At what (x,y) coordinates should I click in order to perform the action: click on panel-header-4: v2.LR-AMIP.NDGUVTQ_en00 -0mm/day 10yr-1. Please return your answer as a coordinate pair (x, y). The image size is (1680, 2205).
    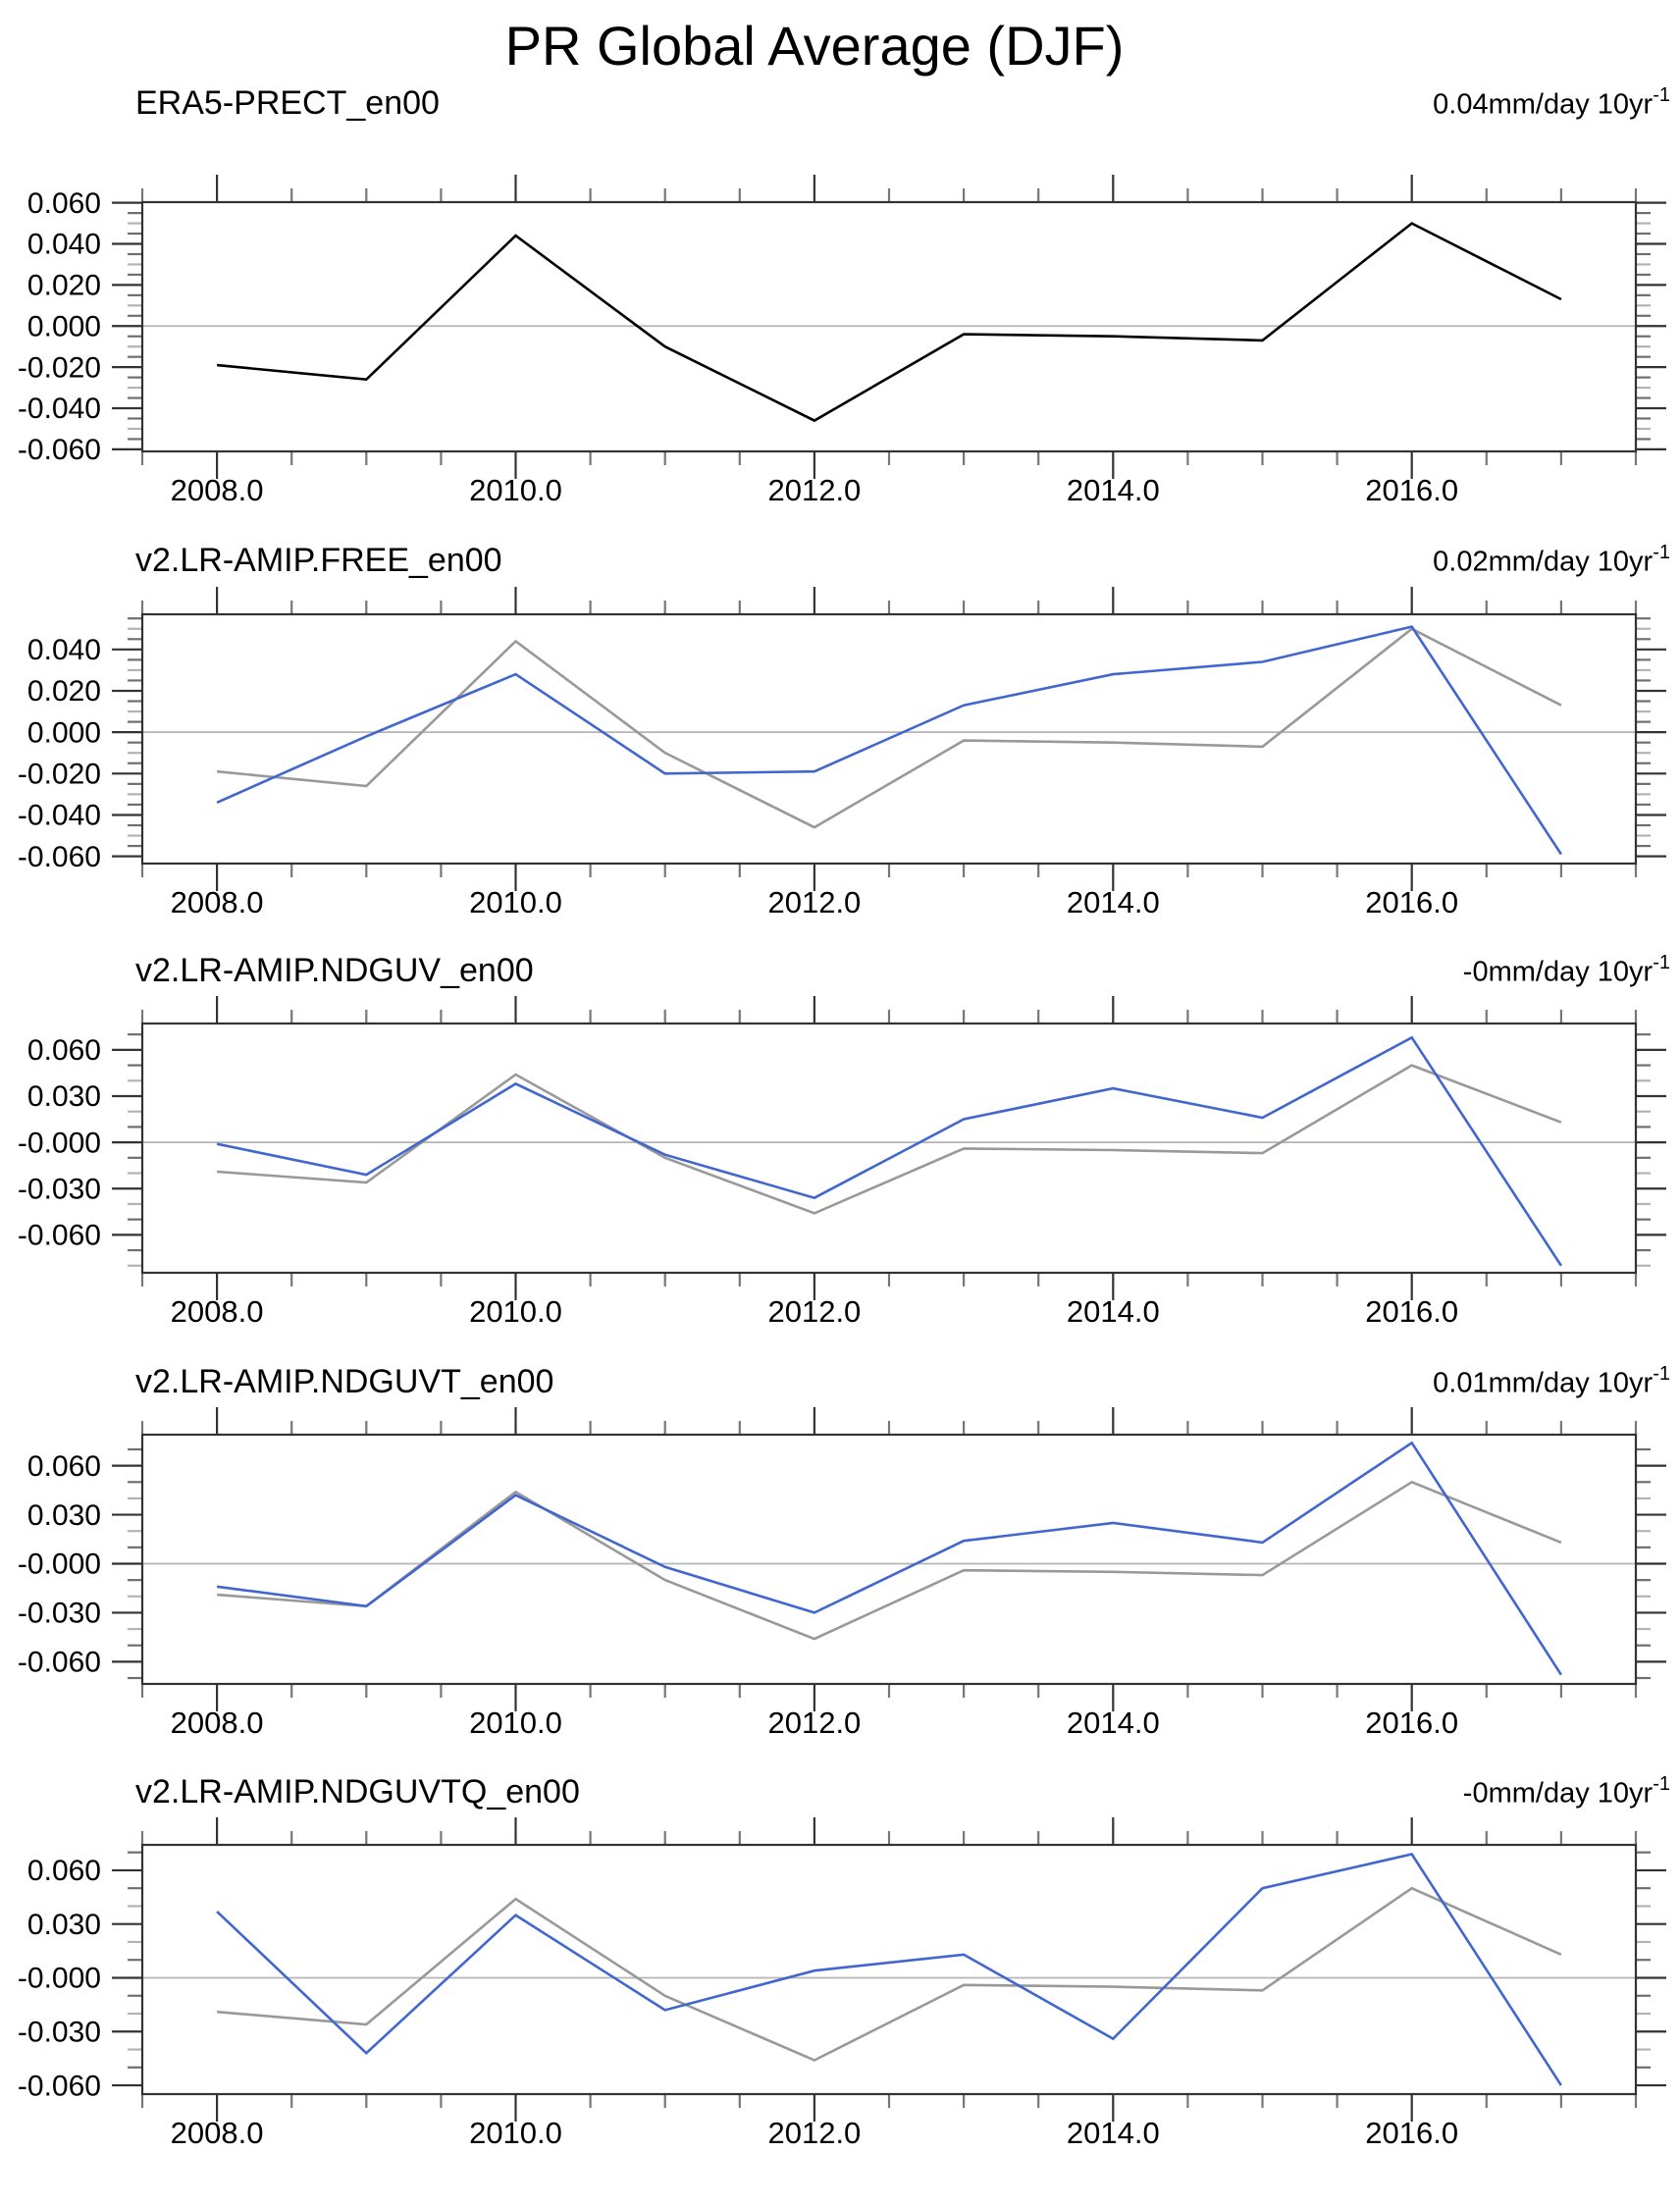
    Looking at the image, I should click on (902, 1792).